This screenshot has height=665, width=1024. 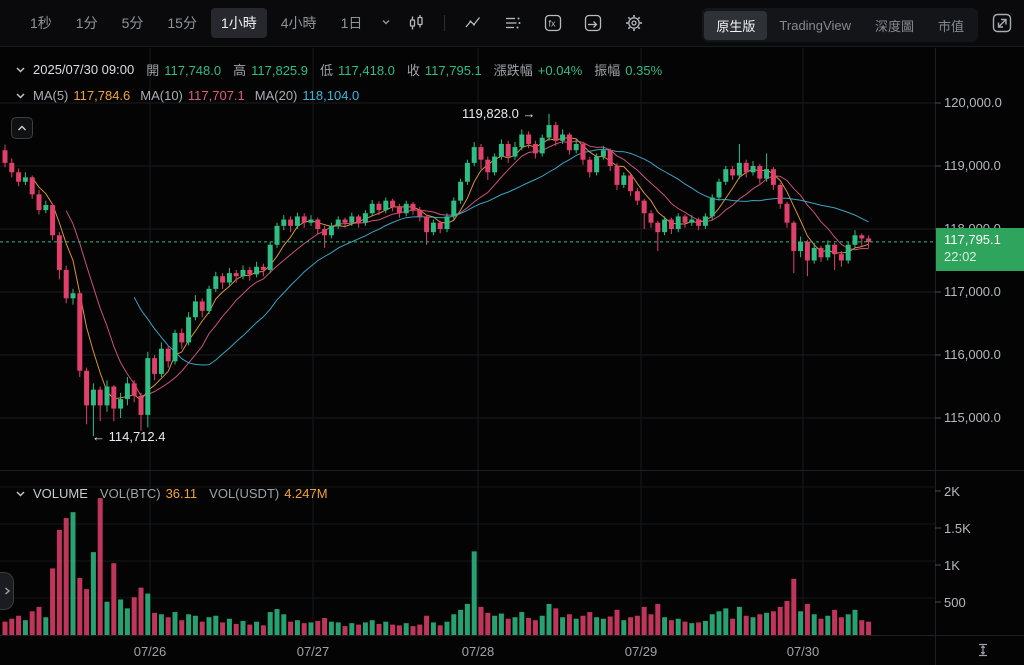 What do you see at coordinates (973, 102) in the screenshot?
I see `price-axis-label: 120,000.0` at bounding box center [973, 102].